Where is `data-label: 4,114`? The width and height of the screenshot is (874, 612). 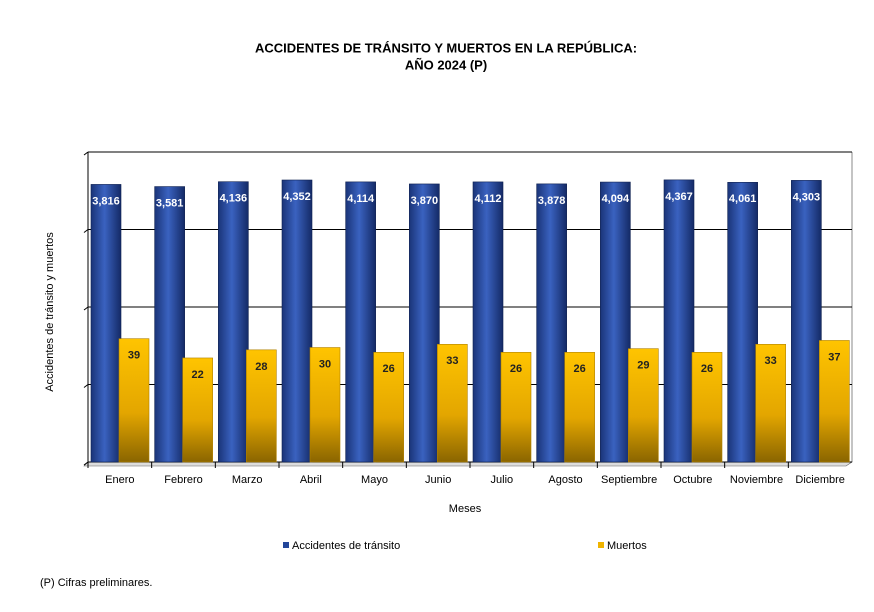 data-label: 4,114 is located at coordinates (361, 199).